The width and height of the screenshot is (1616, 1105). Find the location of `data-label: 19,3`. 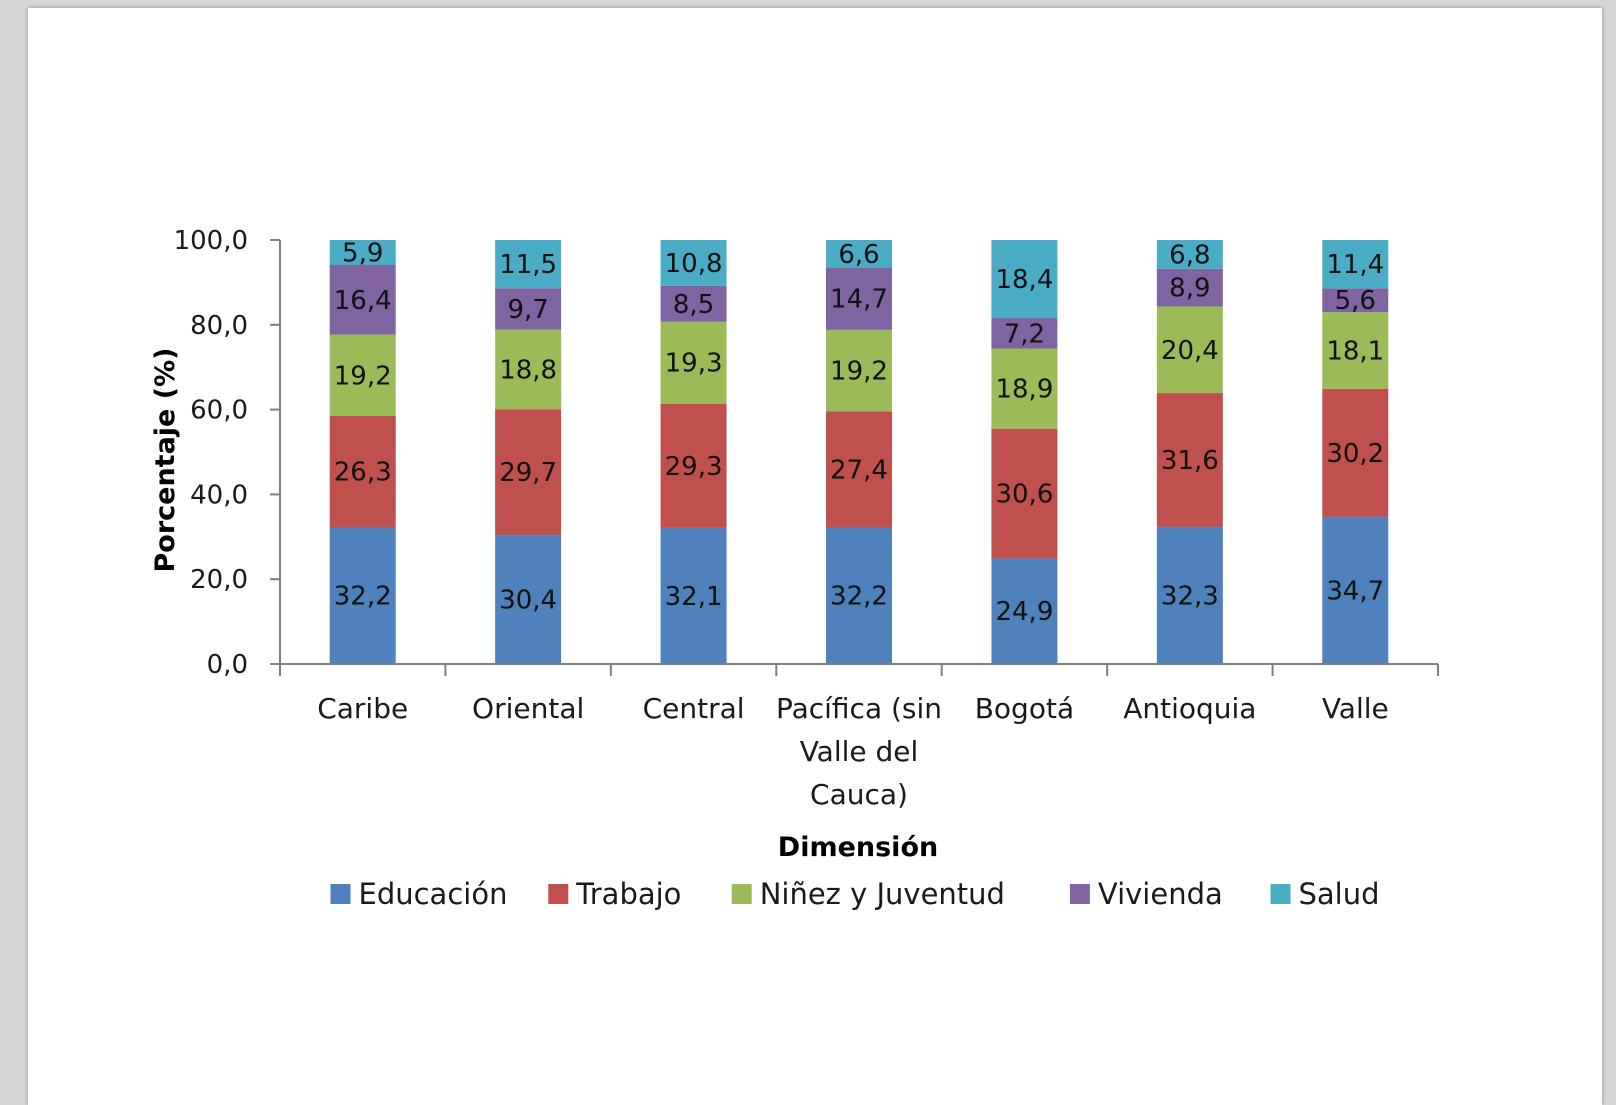

data-label: 19,3 is located at coordinates (694, 364).